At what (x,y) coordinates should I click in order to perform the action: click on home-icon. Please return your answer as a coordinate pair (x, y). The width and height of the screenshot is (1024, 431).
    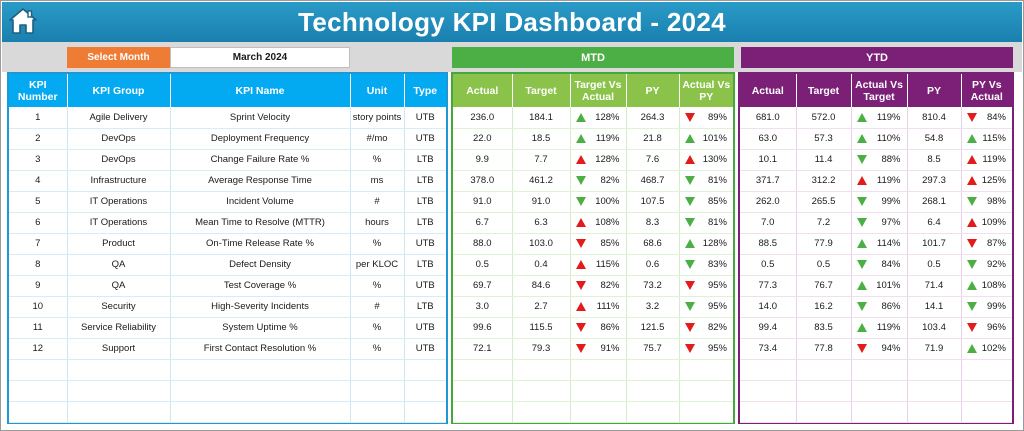
    Looking at the image, I should click on (23, 21).